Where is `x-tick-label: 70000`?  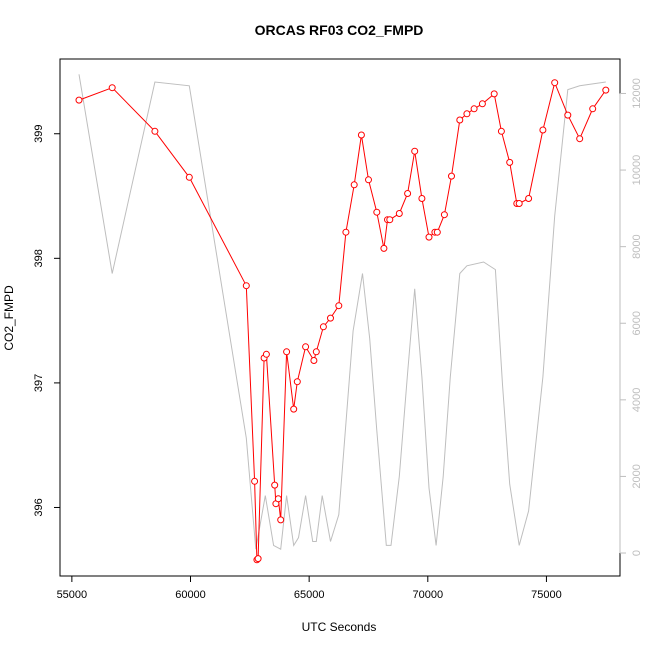 x-tick-label: 70000 is located at coordinates (427, 595).